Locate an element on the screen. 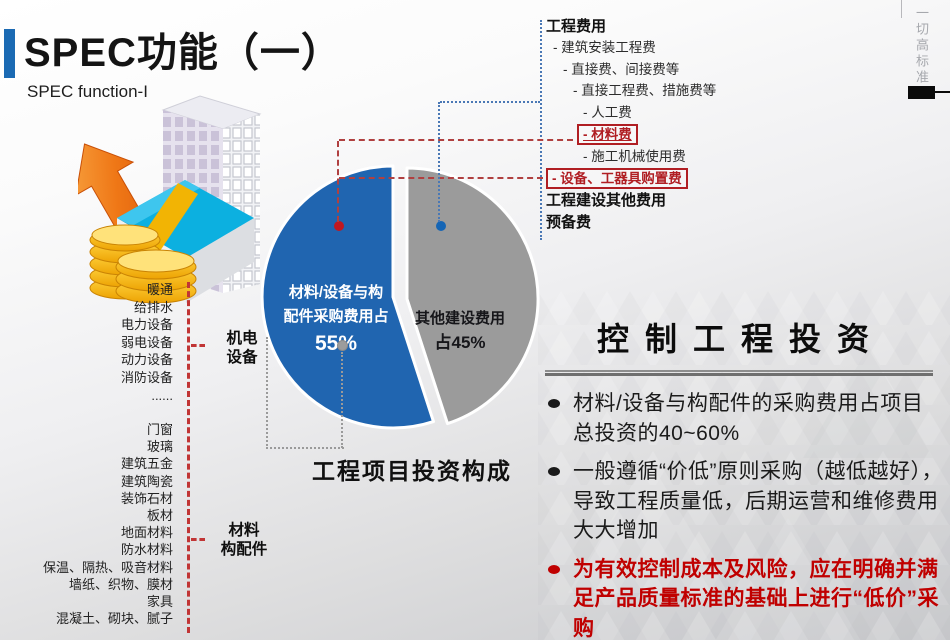  list-item: 建筑陶瓷 is located at coordinates (146, 481).